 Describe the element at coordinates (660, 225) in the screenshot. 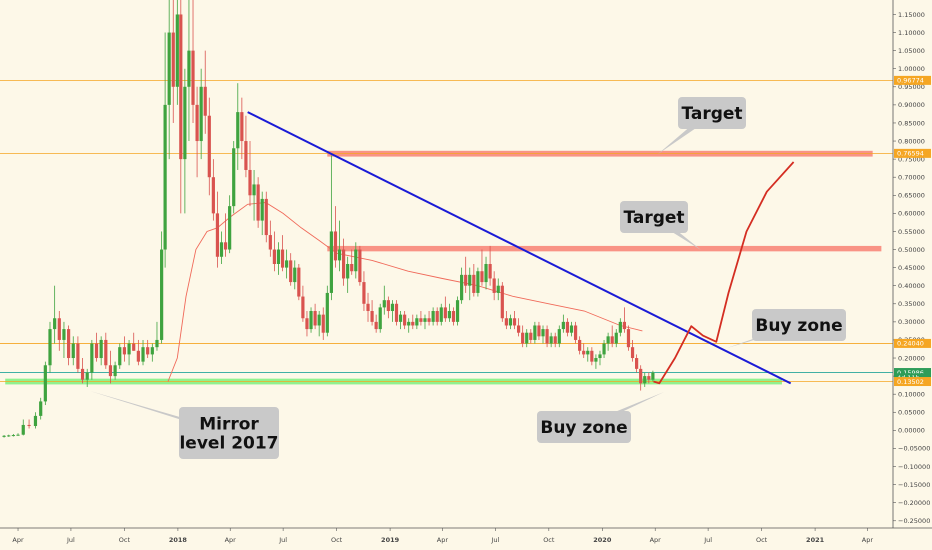

I see `callout-target-lower: Target` at that location.